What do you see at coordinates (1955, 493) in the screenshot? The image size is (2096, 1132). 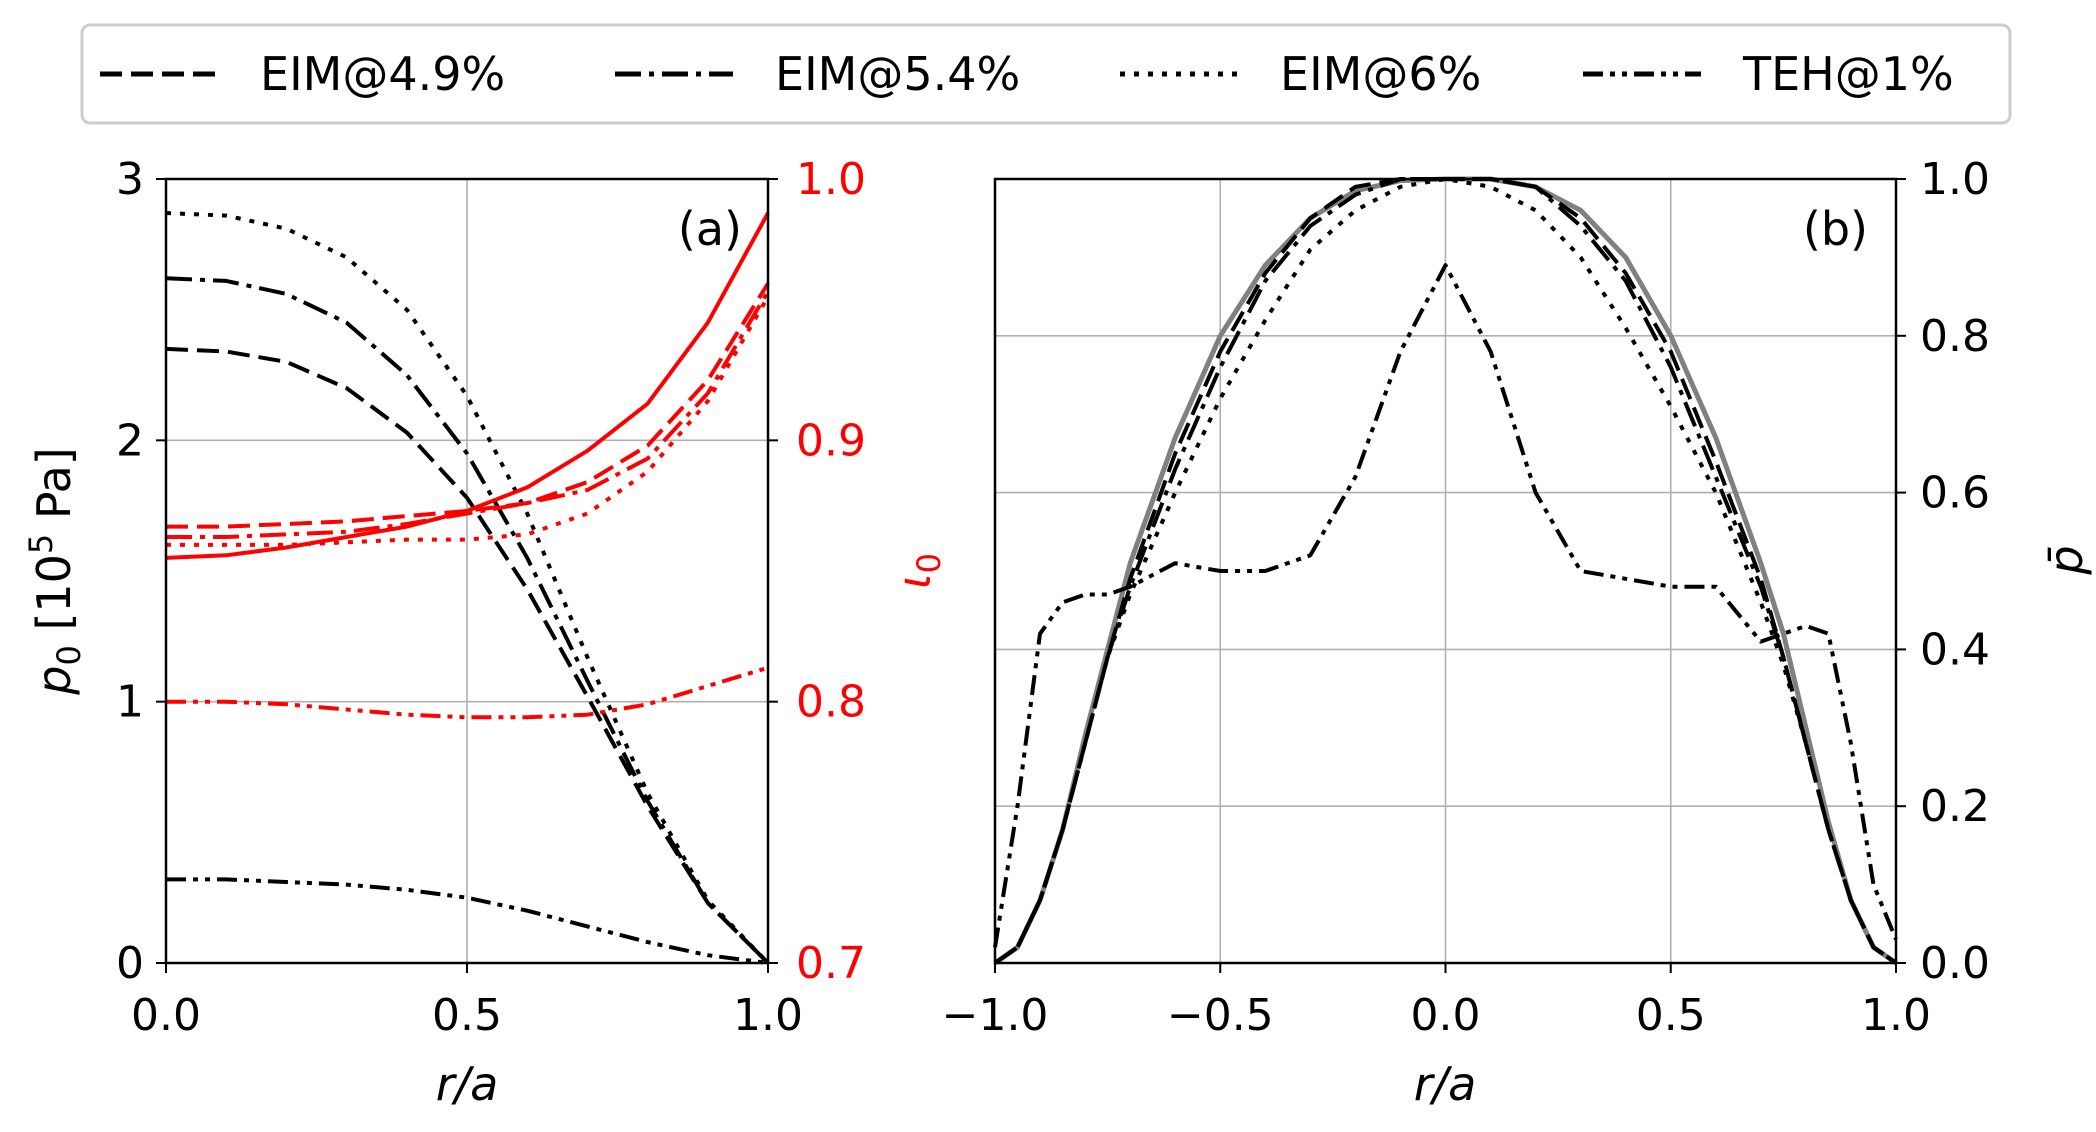 I see `panel-b-ytick-label: 0.6` at bounding box center [1955, 493].